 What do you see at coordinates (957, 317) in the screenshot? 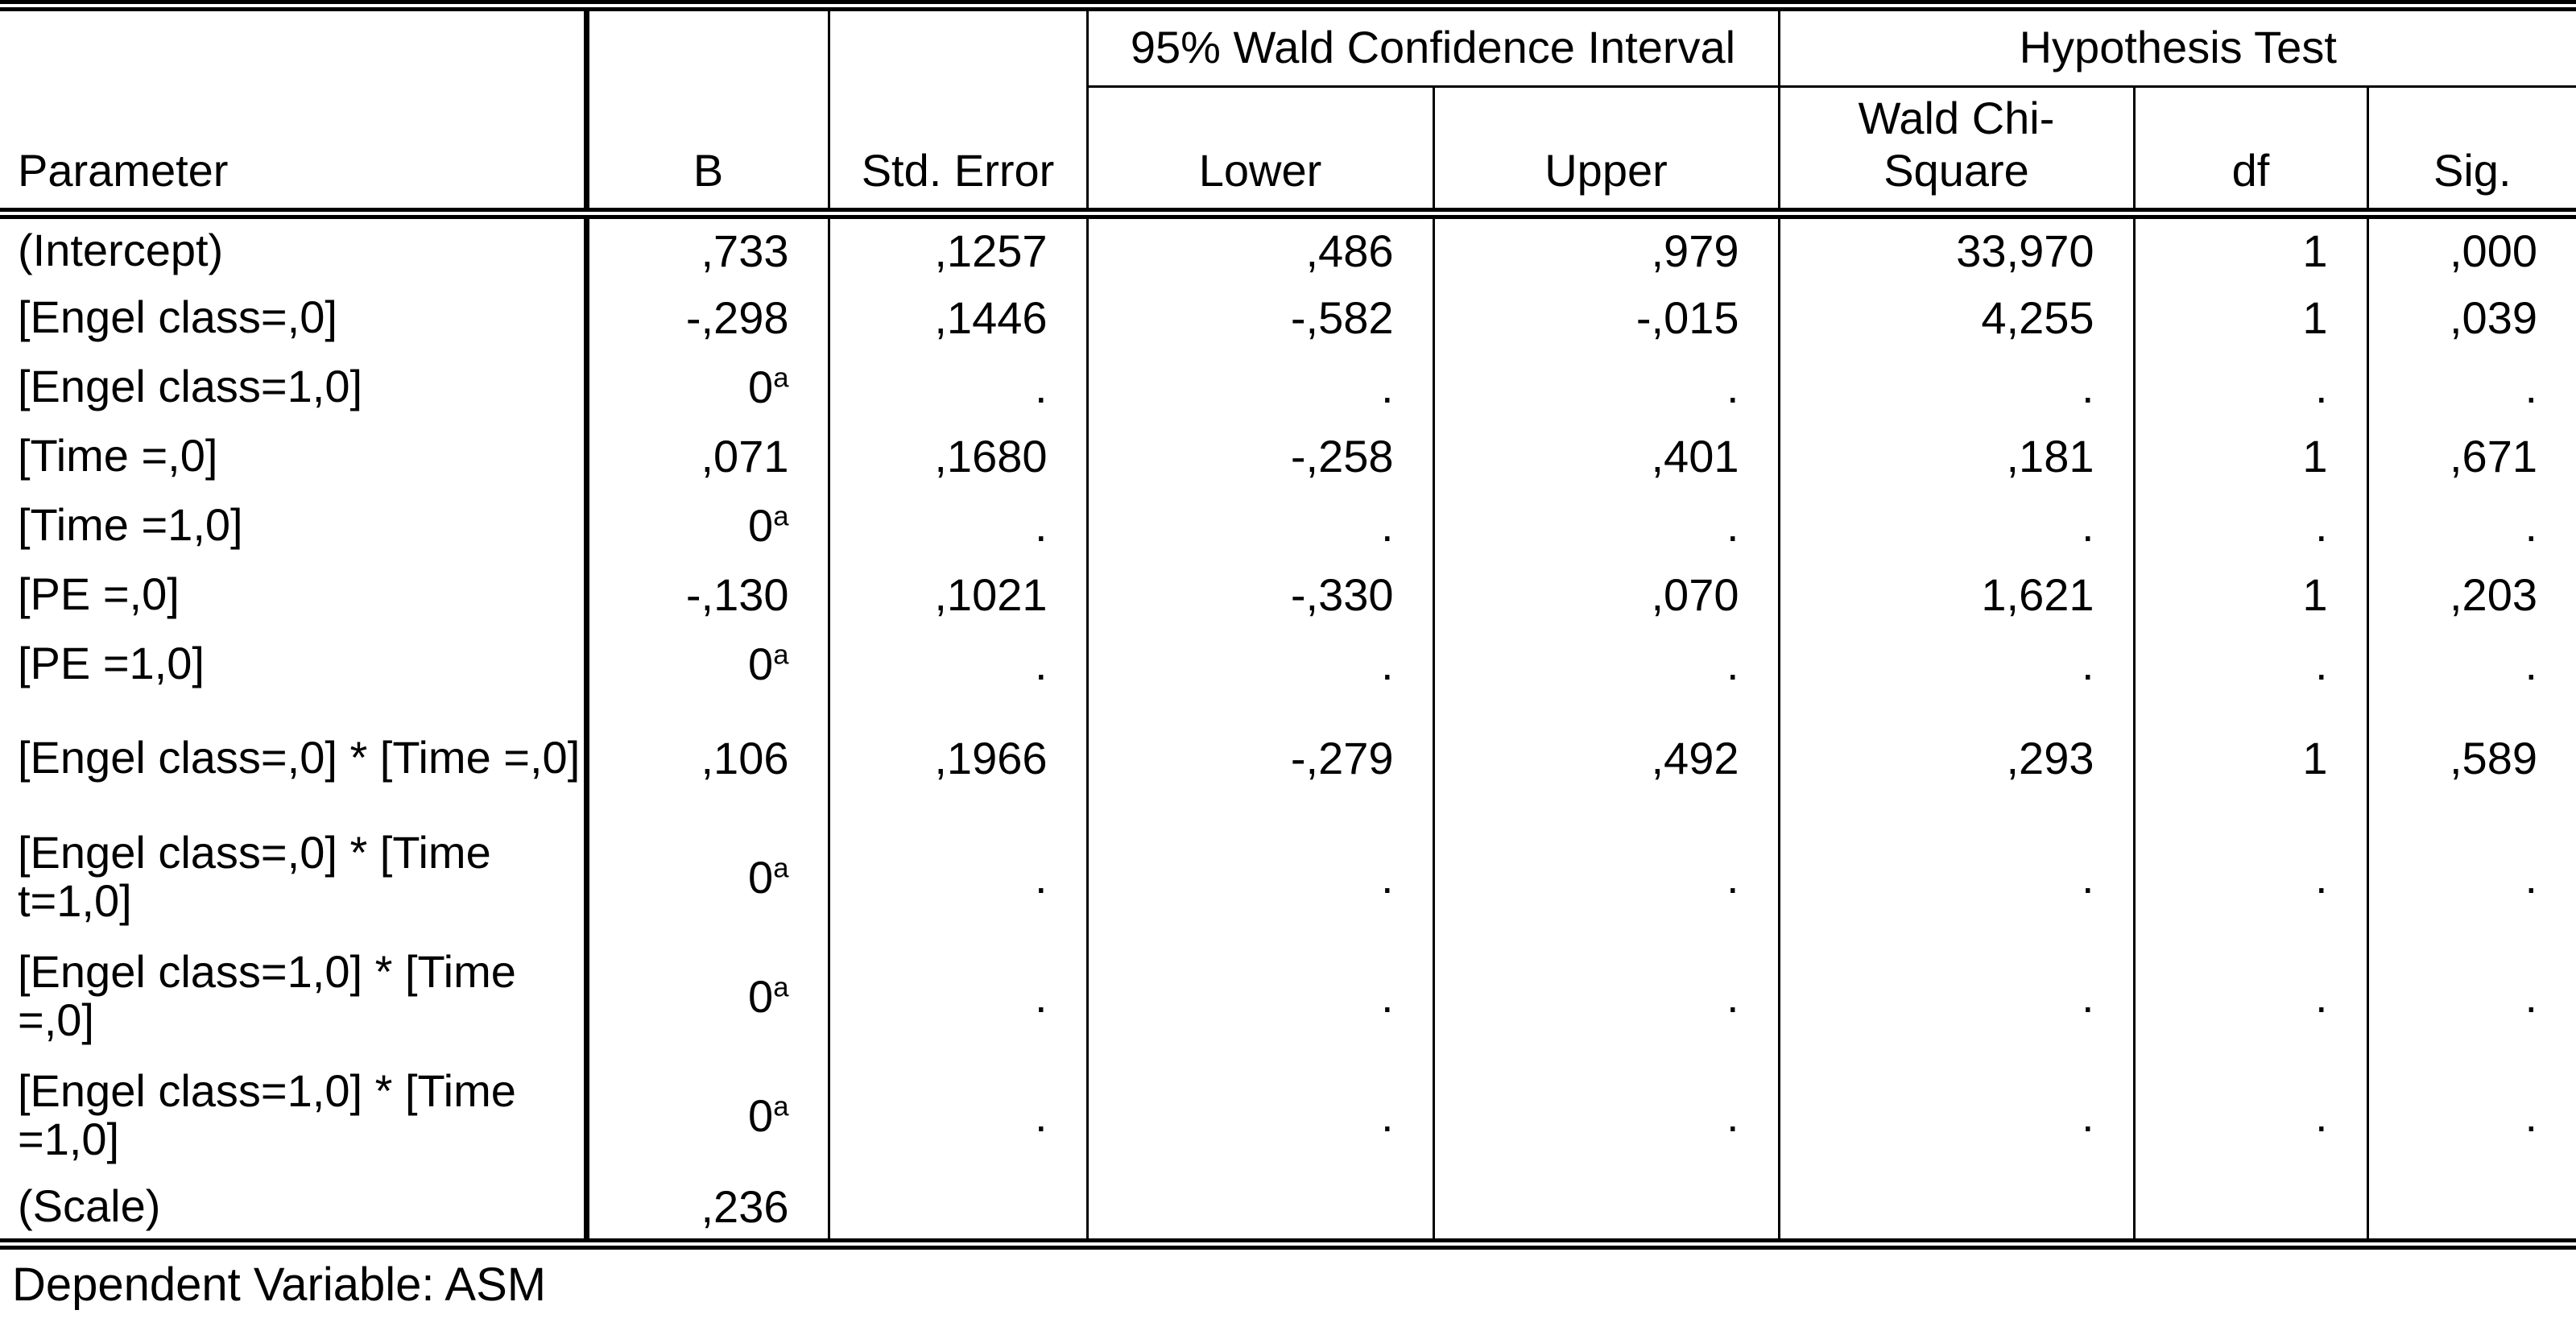
I see `std-error-cell: ,1446` at bounding box center [957, 317].